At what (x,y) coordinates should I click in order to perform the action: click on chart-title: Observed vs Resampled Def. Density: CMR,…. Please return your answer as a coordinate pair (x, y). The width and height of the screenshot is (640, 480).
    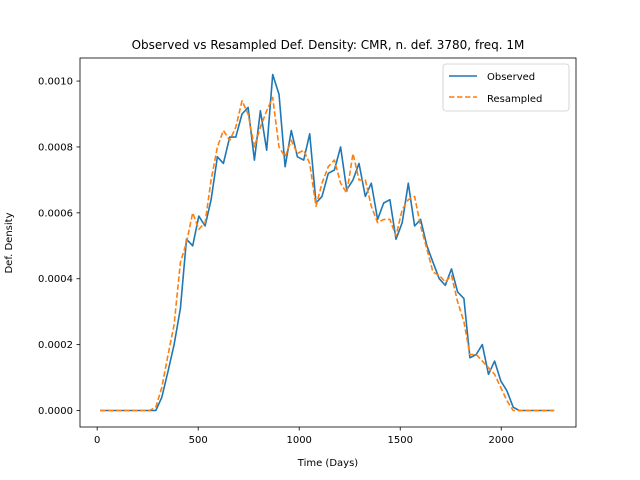
    Looking at the image, I should click on (328, 45).